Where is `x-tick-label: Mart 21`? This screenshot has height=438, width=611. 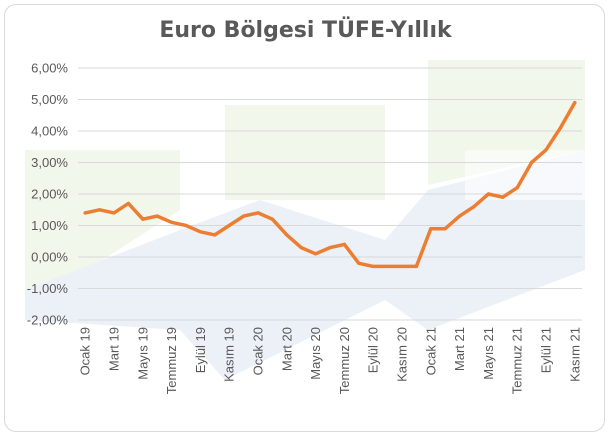 x-tick-label: Mart 21 is located at coordinates (459, 349).